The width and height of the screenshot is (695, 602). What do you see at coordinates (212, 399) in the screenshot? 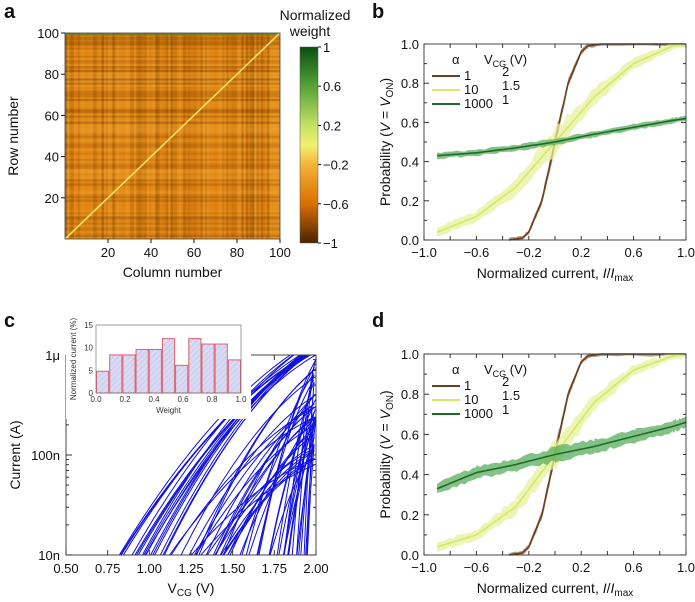
I see `inset-x-tick-label: 0.8` at bounding box center [212, 399].